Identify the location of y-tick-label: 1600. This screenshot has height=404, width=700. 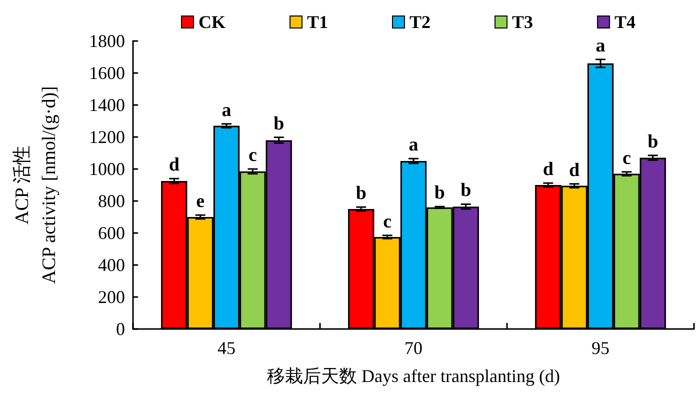
(107, 73).